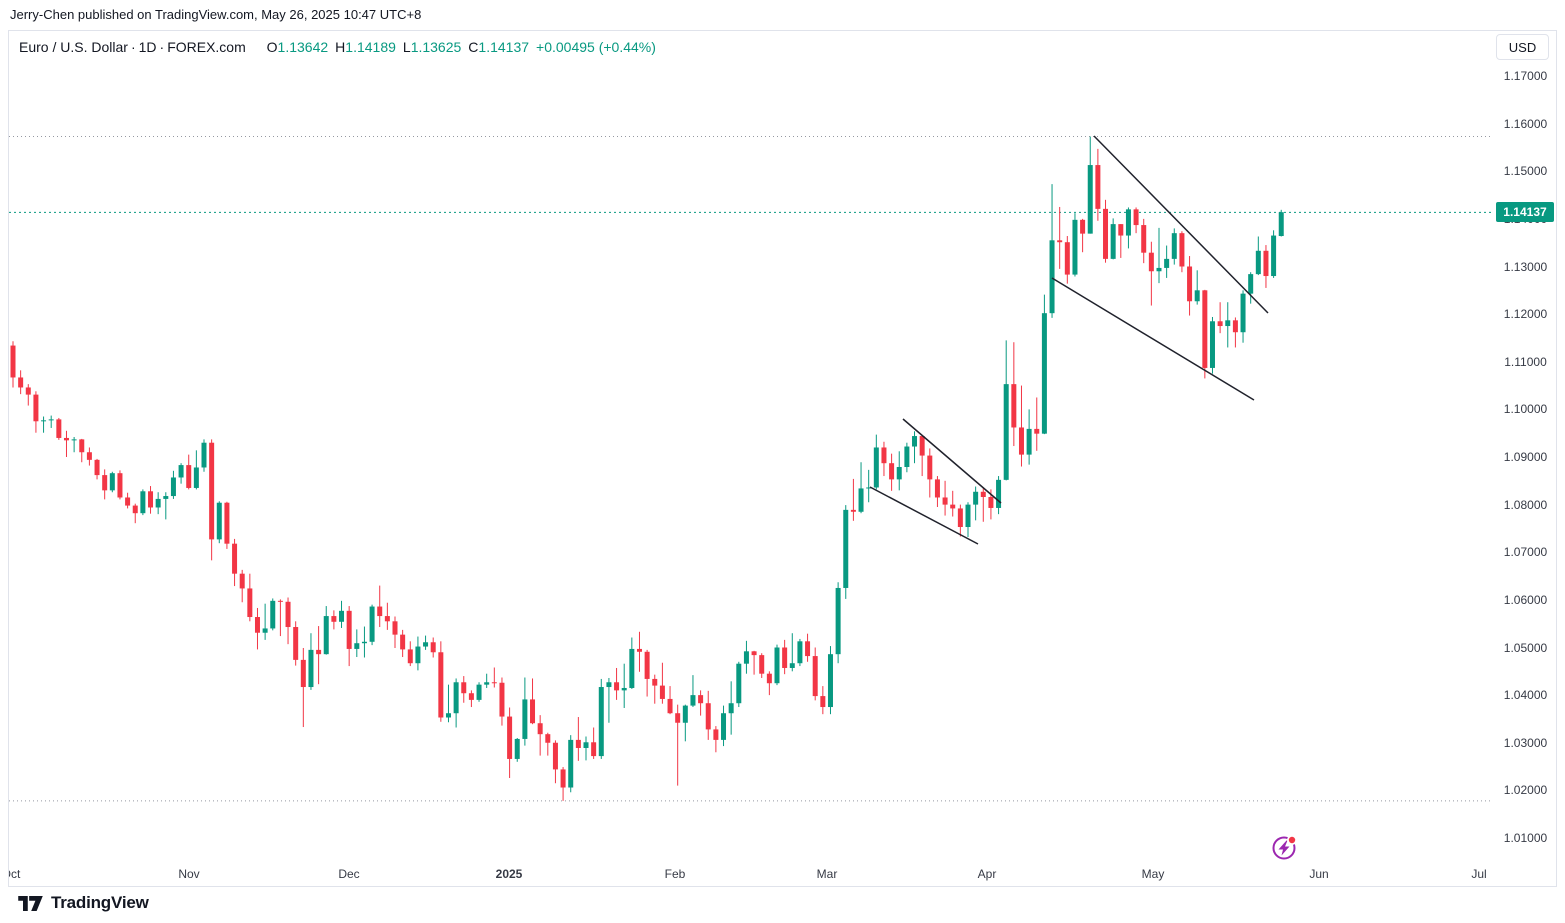  Describe the element at coordinates (987, 874) in the screenshot. I see `time-axis-label: Apr` at that location.